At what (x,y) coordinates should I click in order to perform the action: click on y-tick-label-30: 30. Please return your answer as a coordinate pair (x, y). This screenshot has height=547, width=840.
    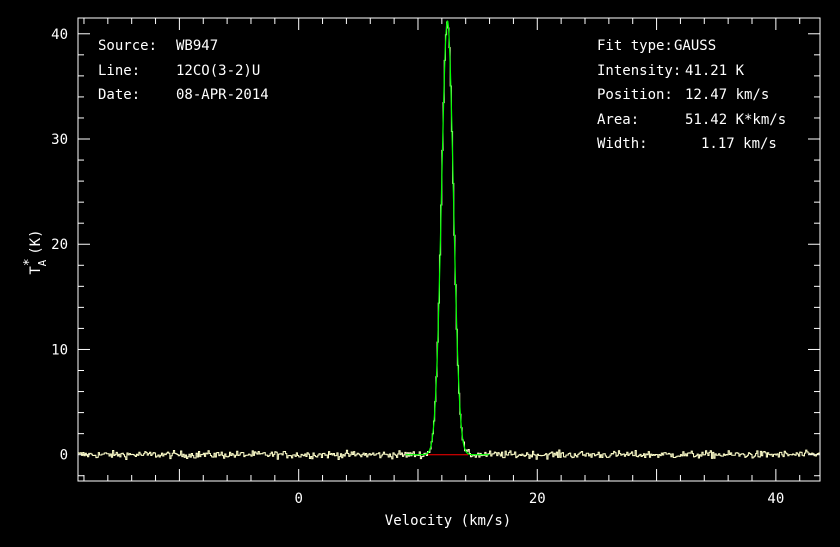
    Looking at the image, I should click on (59, 140).